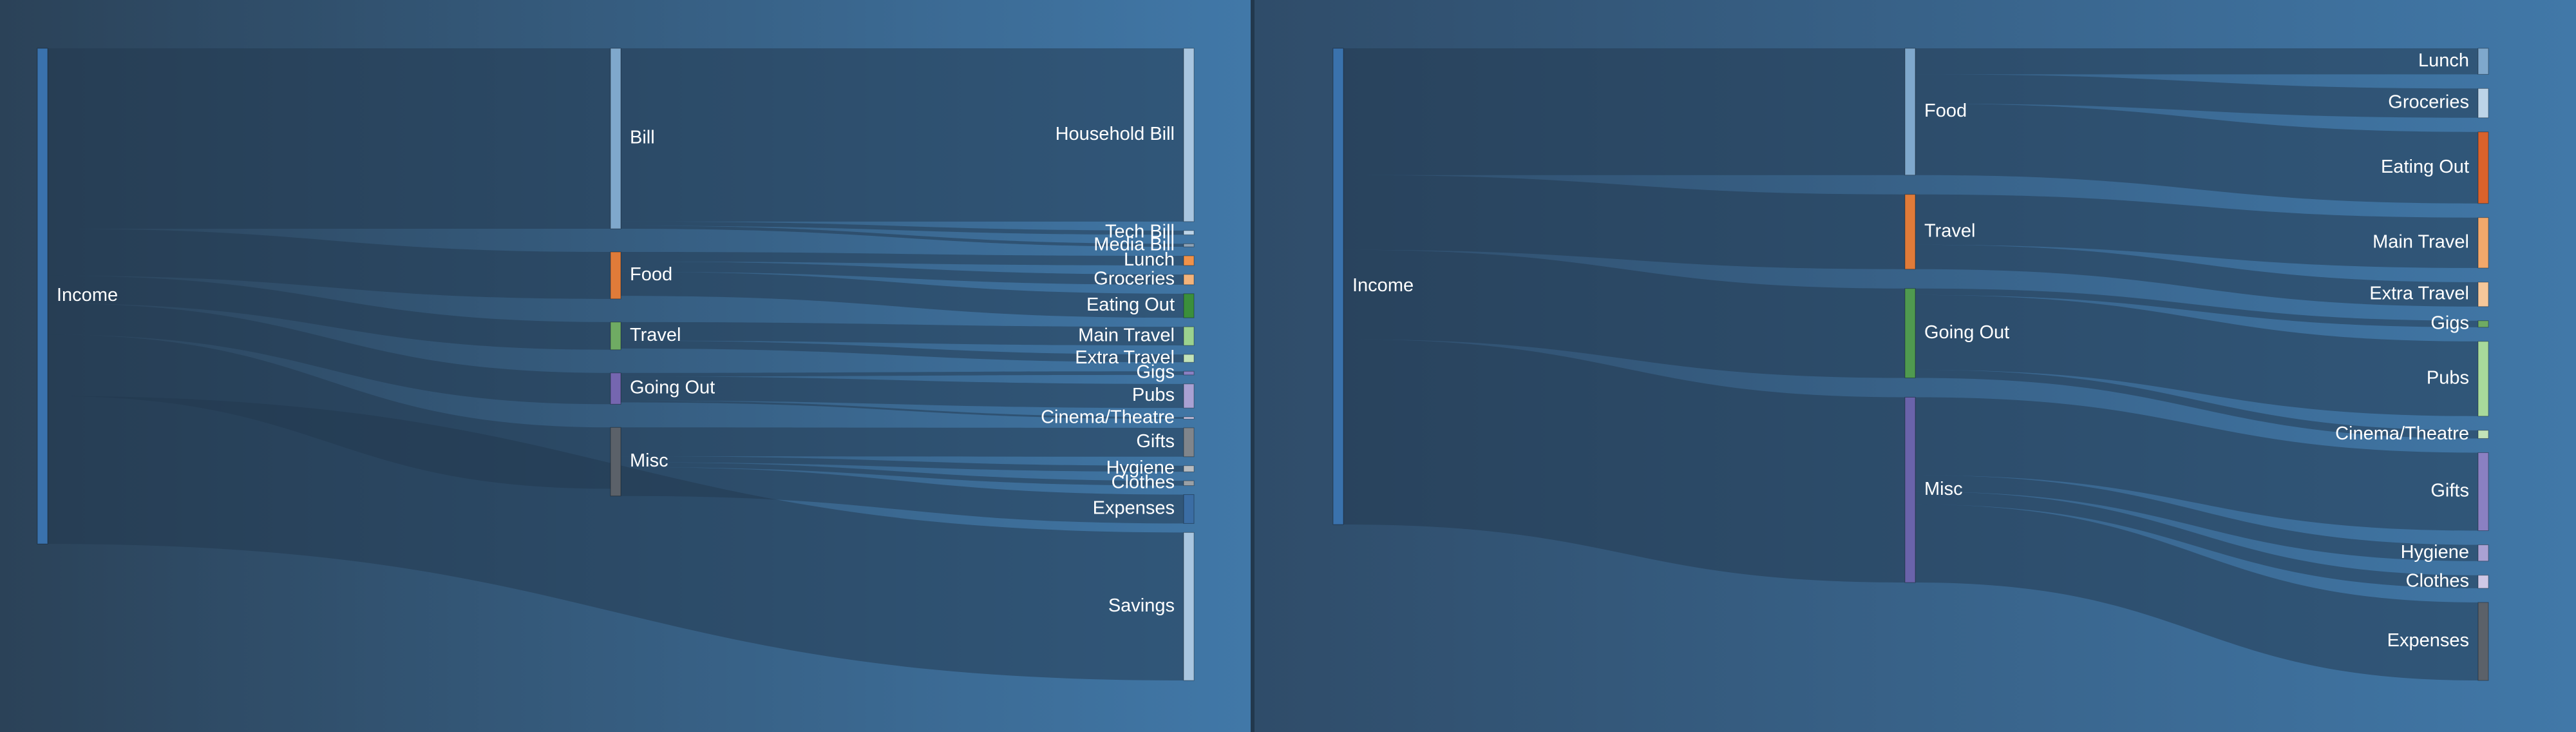 The width and height of the screenshot is (2576, 732). Describe the element at coordinates (903, 236) in the screenshot. I see `link-bill-to-media-bill` at that location.